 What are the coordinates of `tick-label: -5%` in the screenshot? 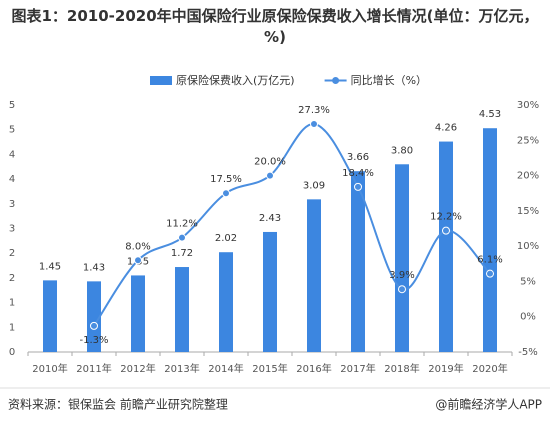 It's located at (527, 352).